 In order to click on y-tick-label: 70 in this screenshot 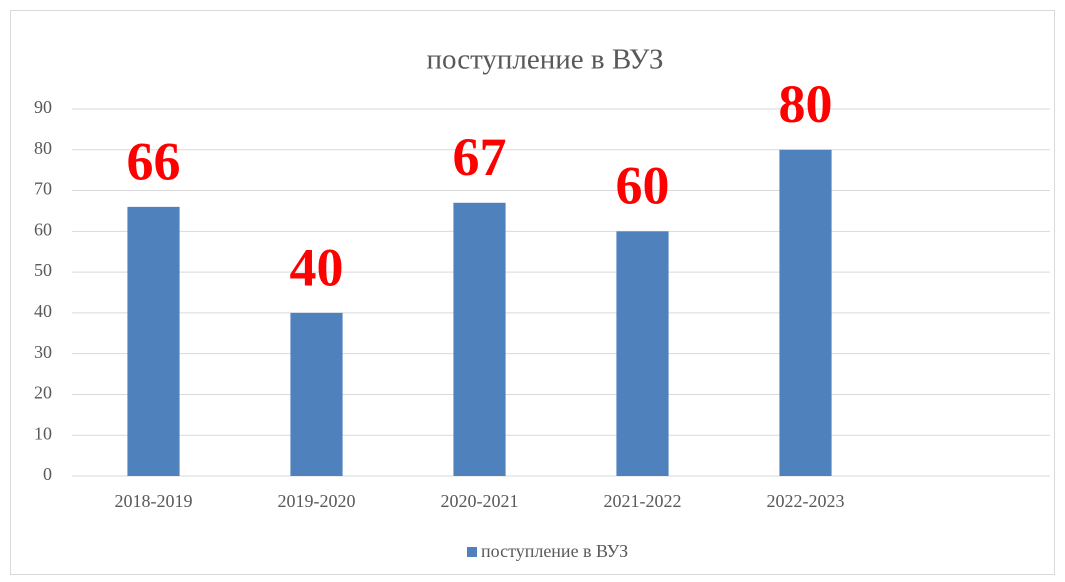, I will do `click(43, 189)`.